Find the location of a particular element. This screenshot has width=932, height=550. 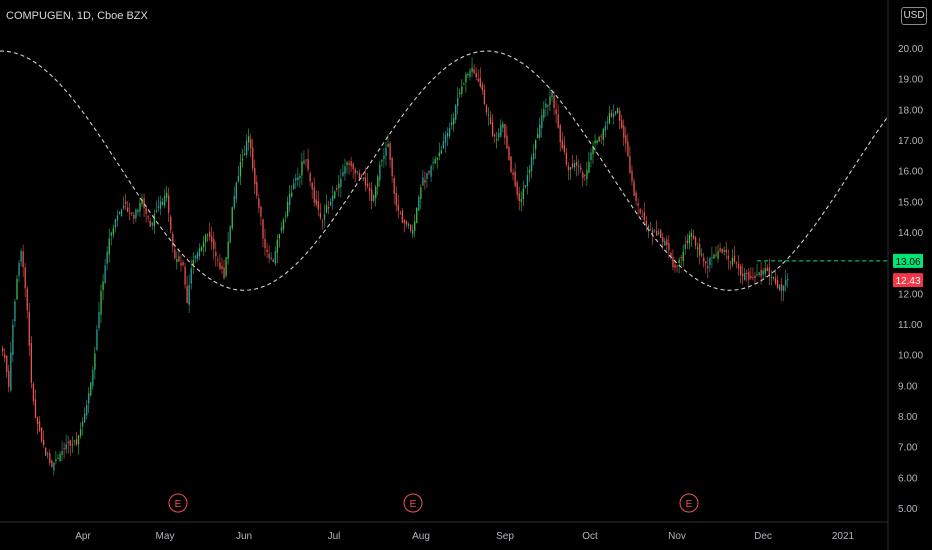

x-tick-label: Dec is located at coordinates (763, 536).